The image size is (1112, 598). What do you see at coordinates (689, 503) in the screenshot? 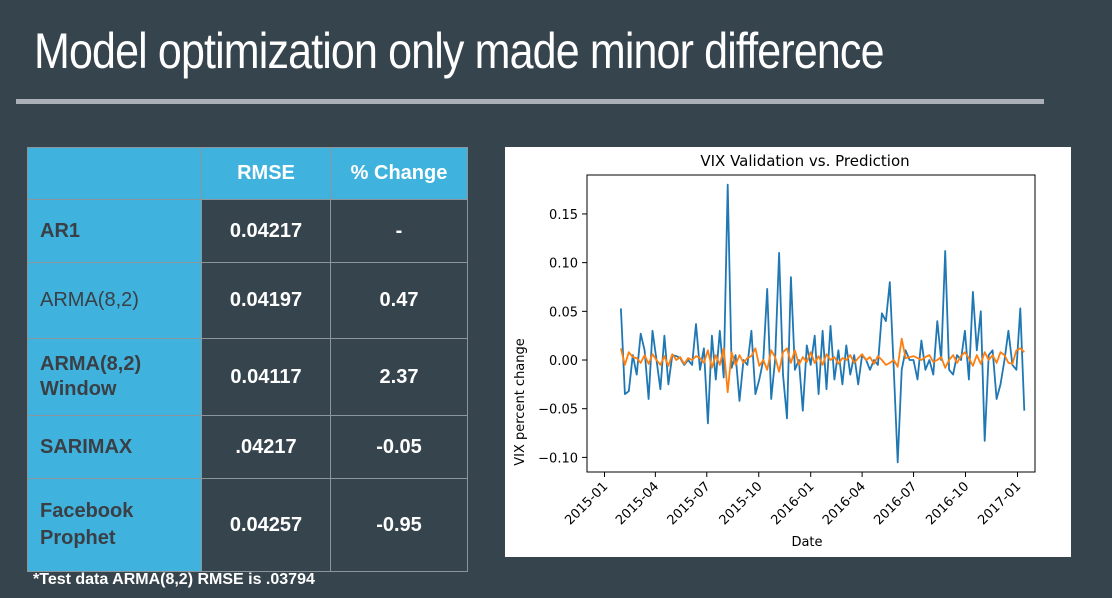
I see `x-tick-label: 2015-07` at bounding box center [689, 503].